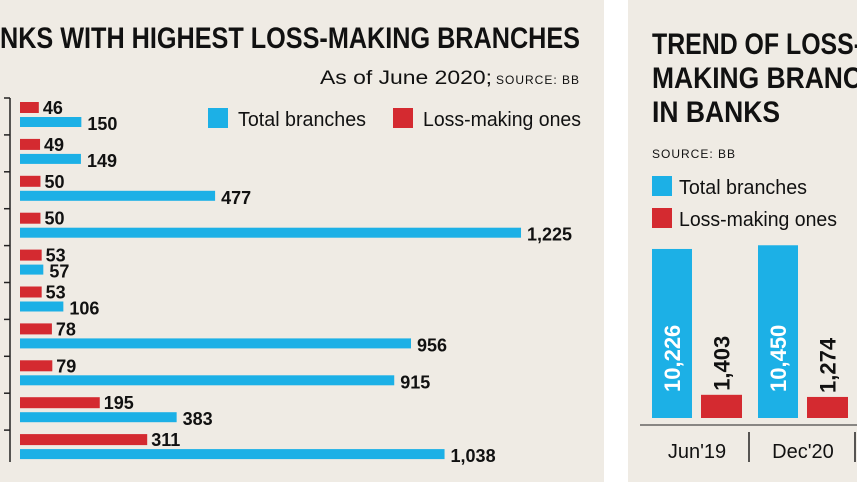 This screenshot has width=857, height=482. What do you see at coordinates (406, 78) in the screenshot?
I see `note: As of June 2020;` at bounding box center [406, 78].